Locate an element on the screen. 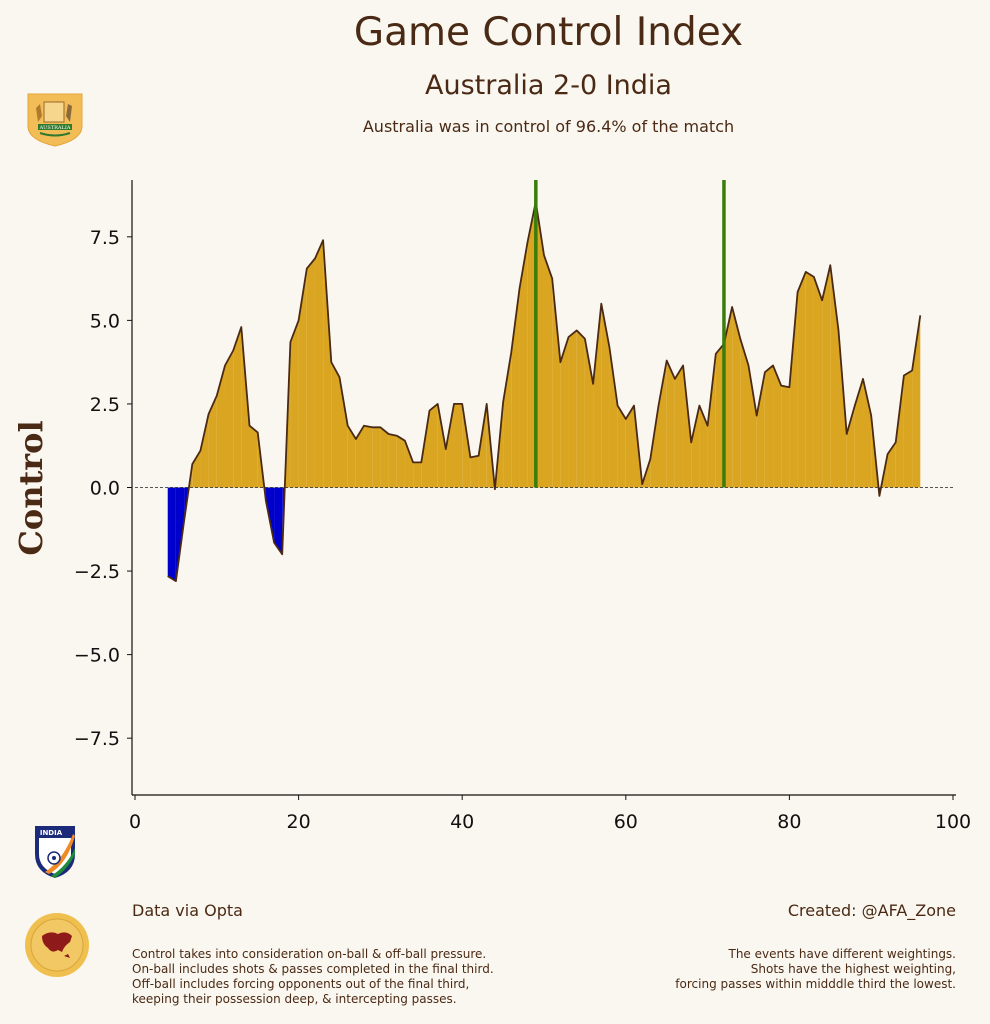  y-tick-label: 7.5 is located at coordinates (105, 238).